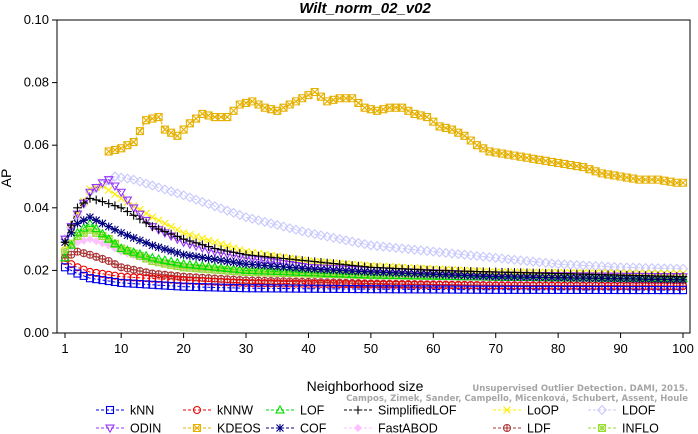 The width and height of the screenshot is (698, 434). I want to click on data-point-fastabod, so click(90, 239).